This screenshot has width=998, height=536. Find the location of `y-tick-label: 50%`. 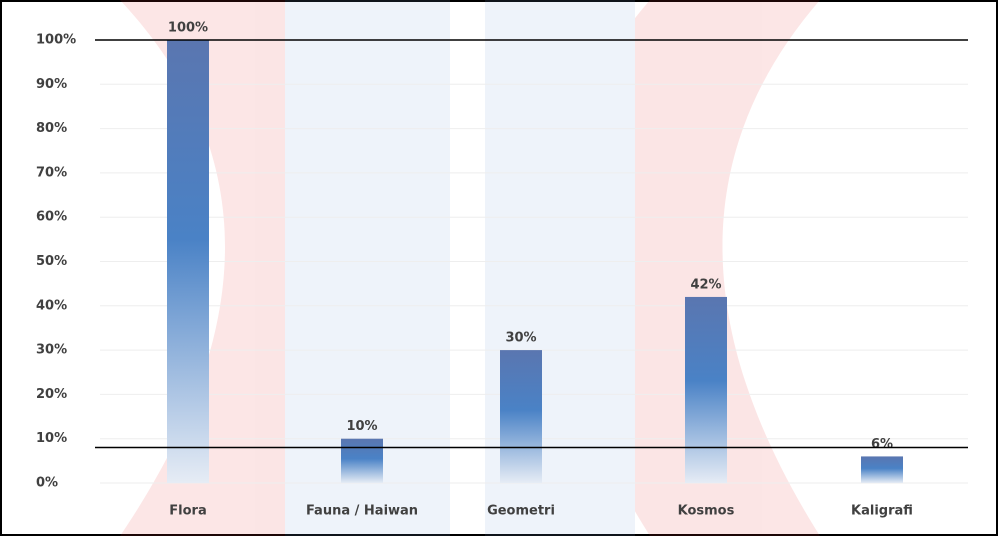

y-tick-label: 50% is located at coordinates (51, 261).